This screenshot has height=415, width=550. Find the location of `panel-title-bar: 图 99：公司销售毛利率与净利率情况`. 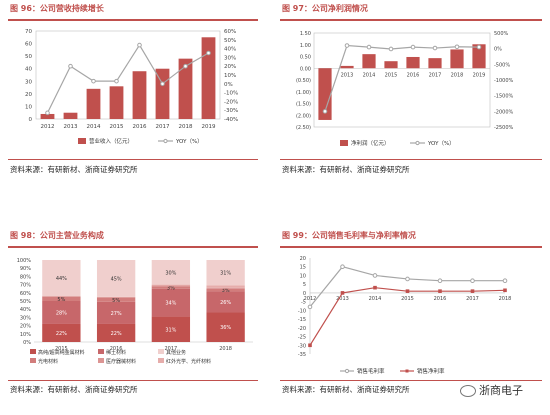

panel-title-bar: 图 99：公司销售毛利率与净利率情况 is located at coordinates (411, 239).